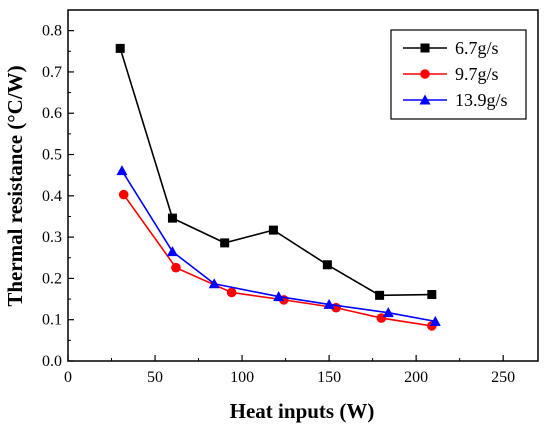 The height and width of the screenshot is (427, 550). I want to click on legend: 6.7g/s 9.7g/s 13.9g/s, so click(458, 74).